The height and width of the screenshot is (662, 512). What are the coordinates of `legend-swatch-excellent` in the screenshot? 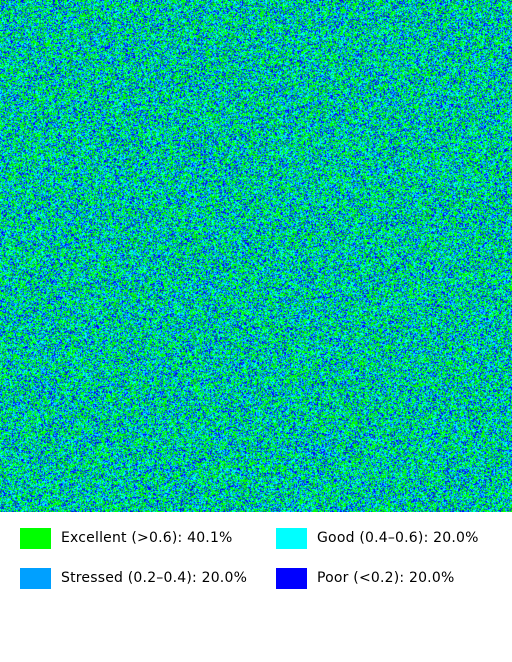 It's located at (35, 538).